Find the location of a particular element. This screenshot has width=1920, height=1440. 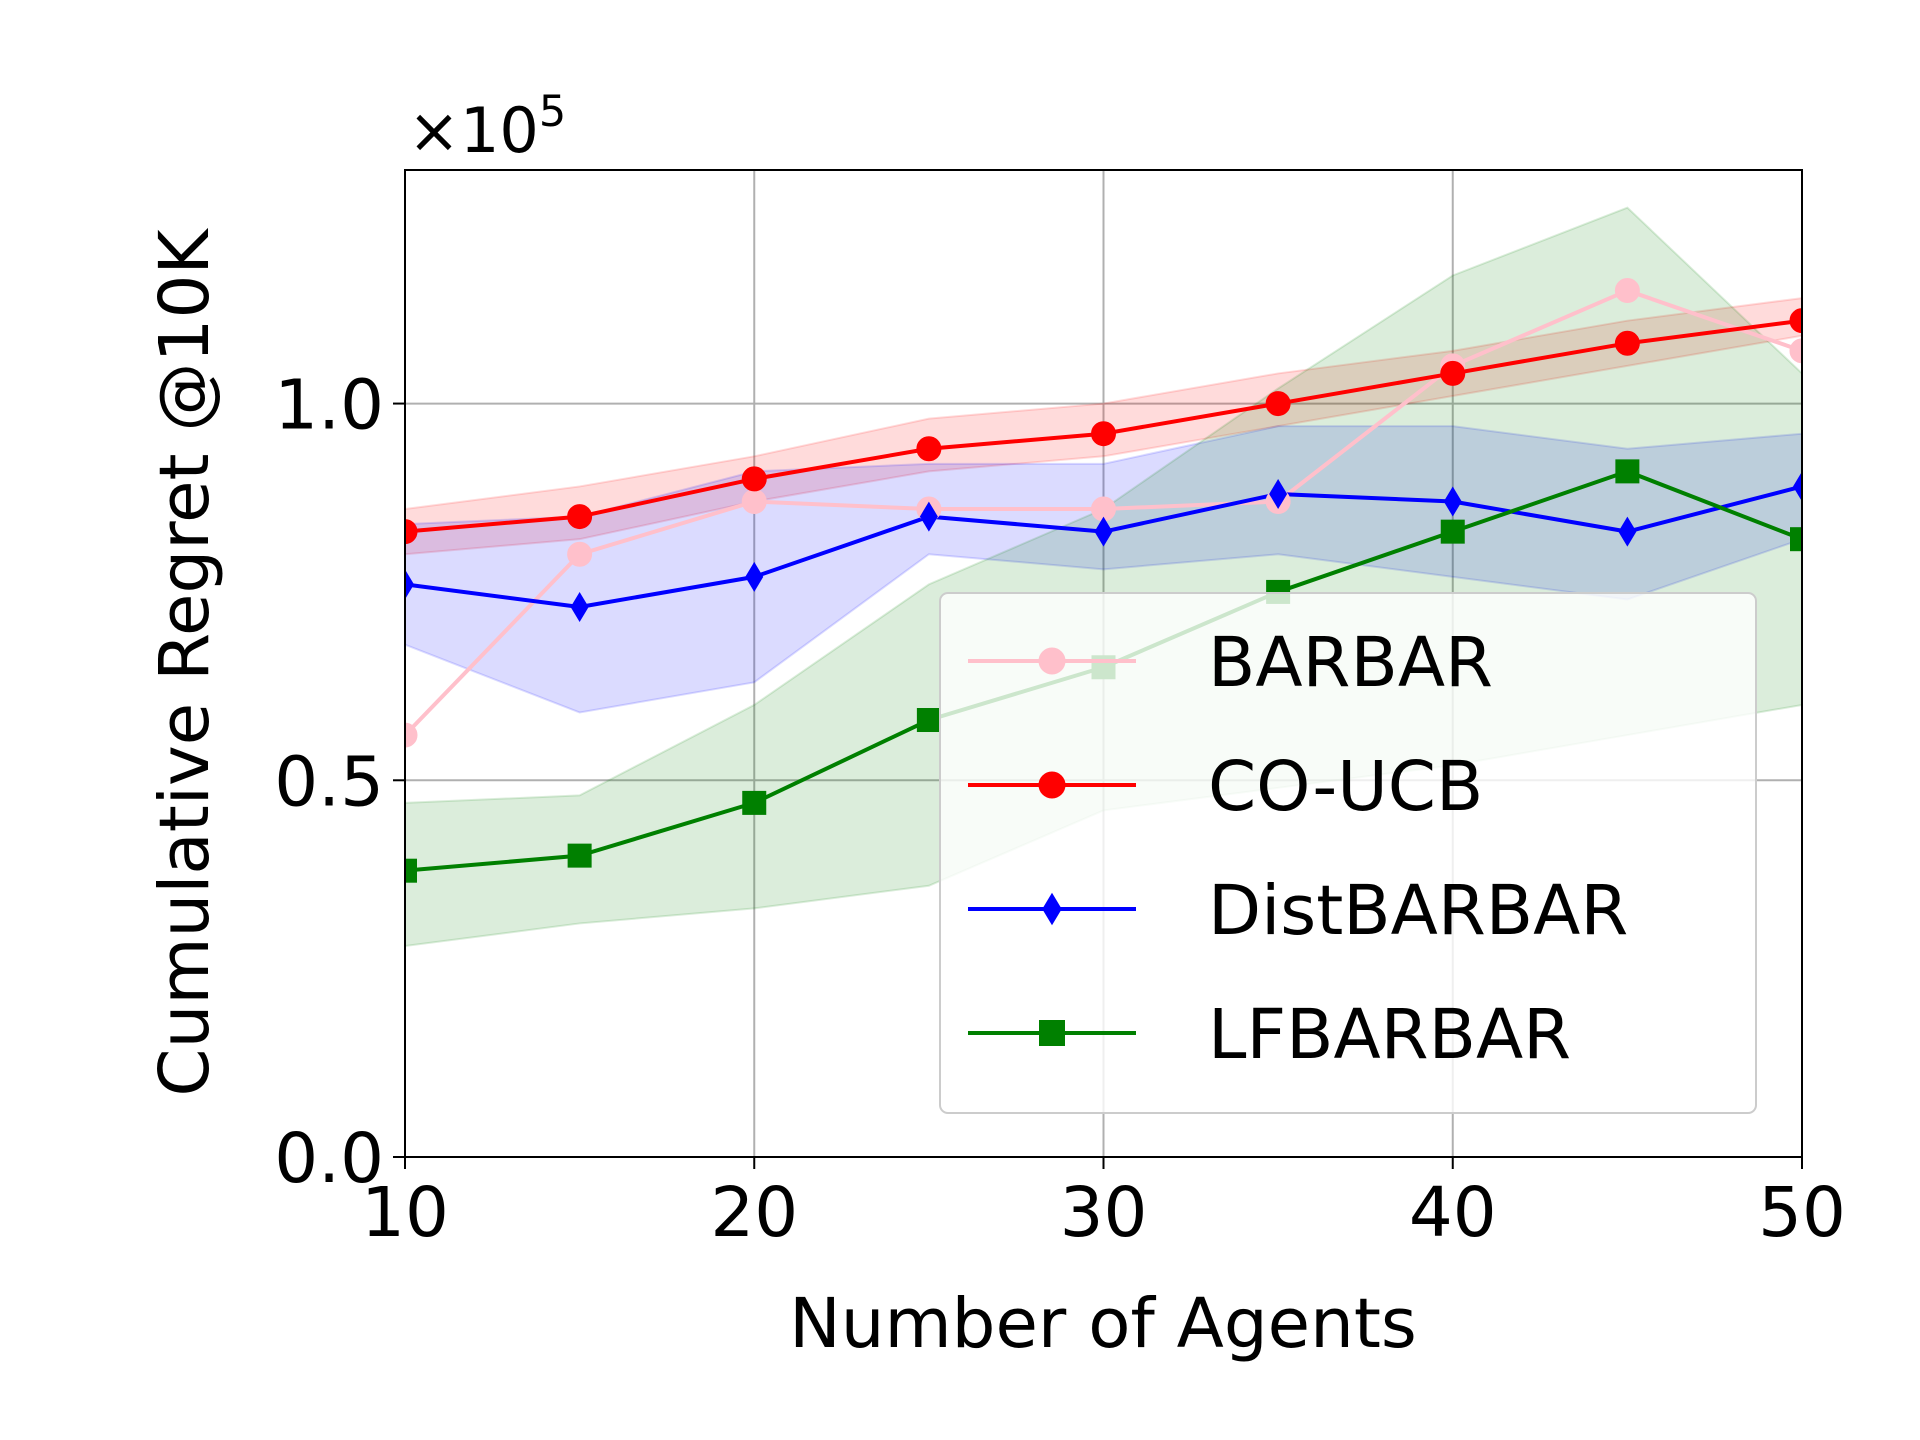

x-axis-label: Number of Agents is located at coordinates (1103, 1324).